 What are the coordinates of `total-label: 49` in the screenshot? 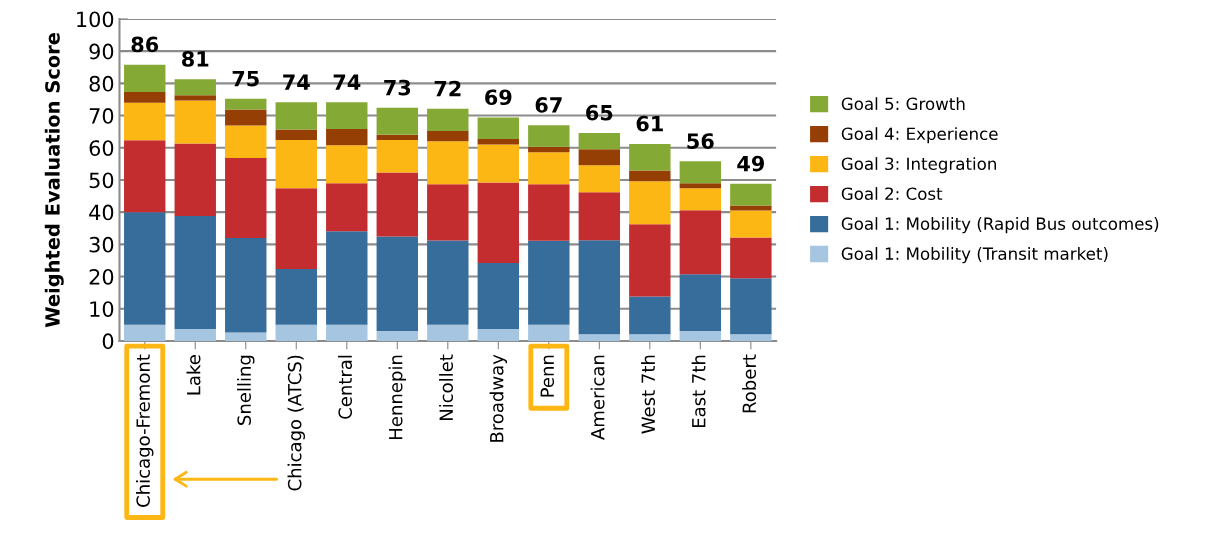 It's located at (751, 163).